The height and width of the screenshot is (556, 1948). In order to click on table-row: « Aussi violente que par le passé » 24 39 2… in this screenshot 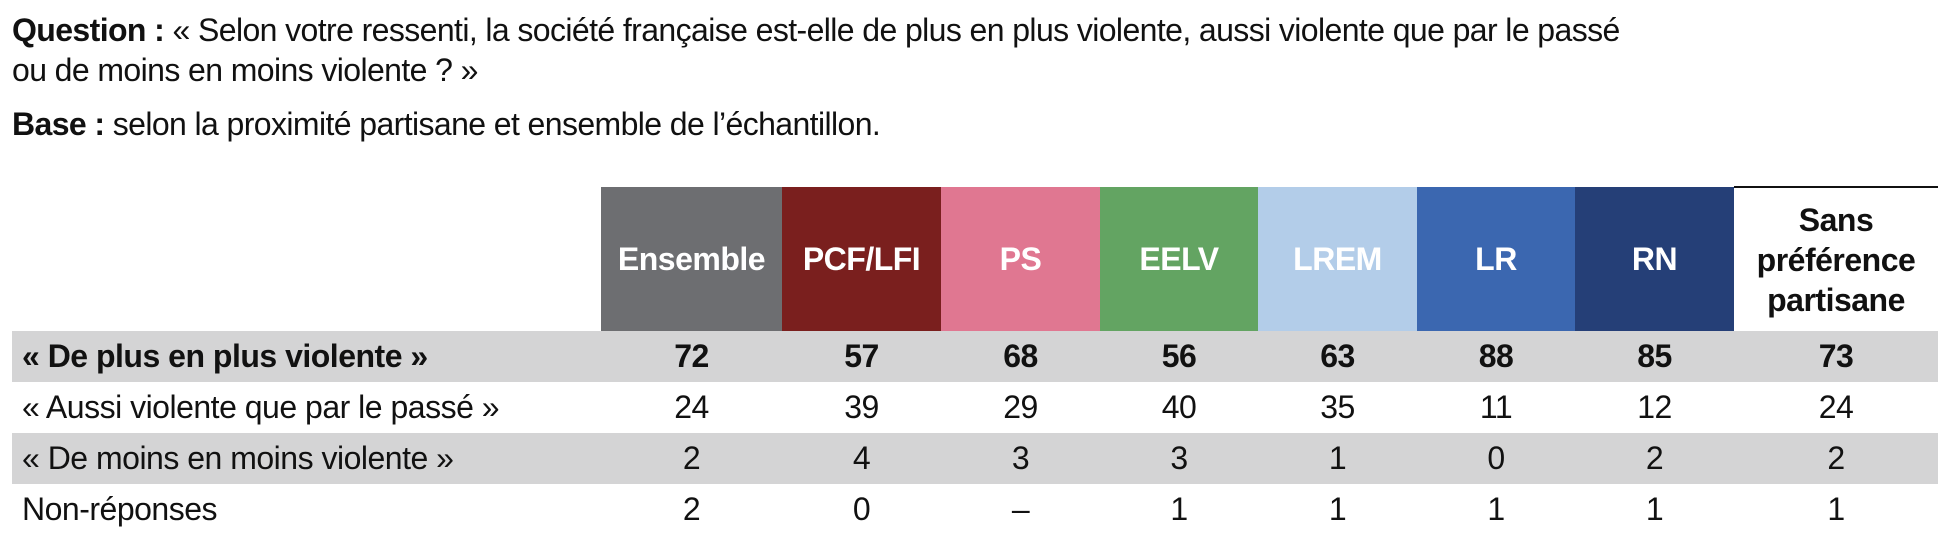, I will do `click(975, 407)`.